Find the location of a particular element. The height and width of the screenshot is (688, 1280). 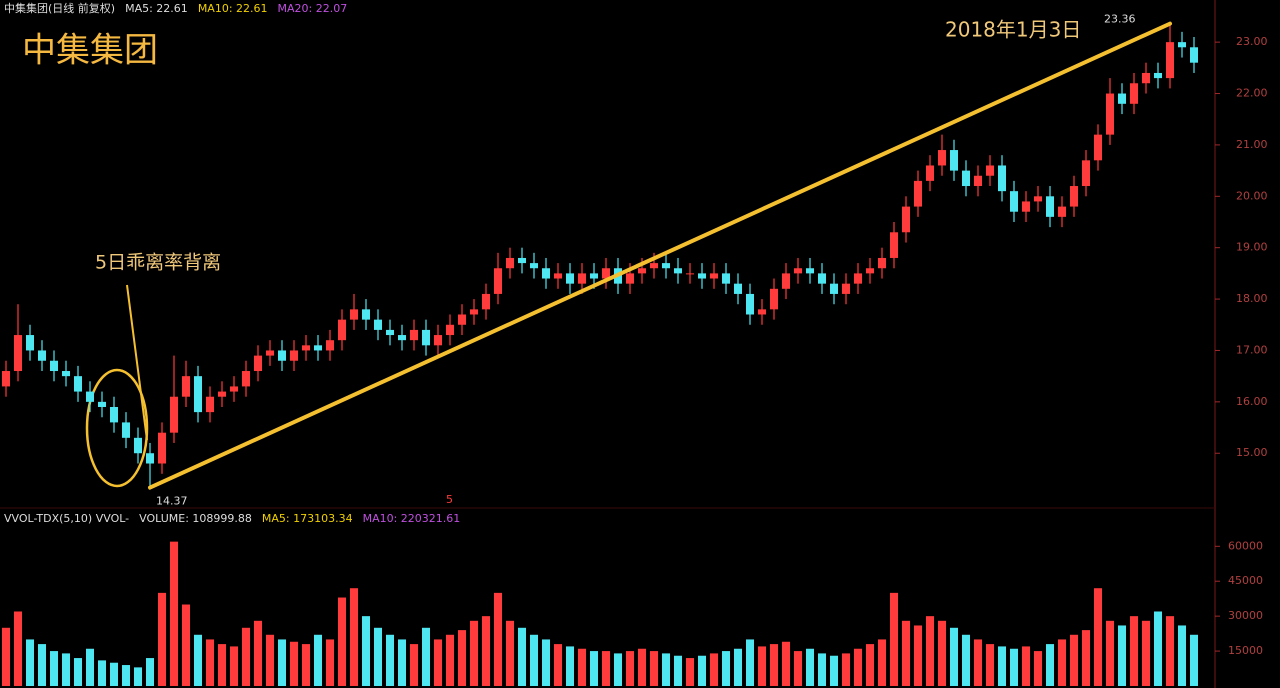

y-tick-label: 60000 is located at coordinates (1245, 545).